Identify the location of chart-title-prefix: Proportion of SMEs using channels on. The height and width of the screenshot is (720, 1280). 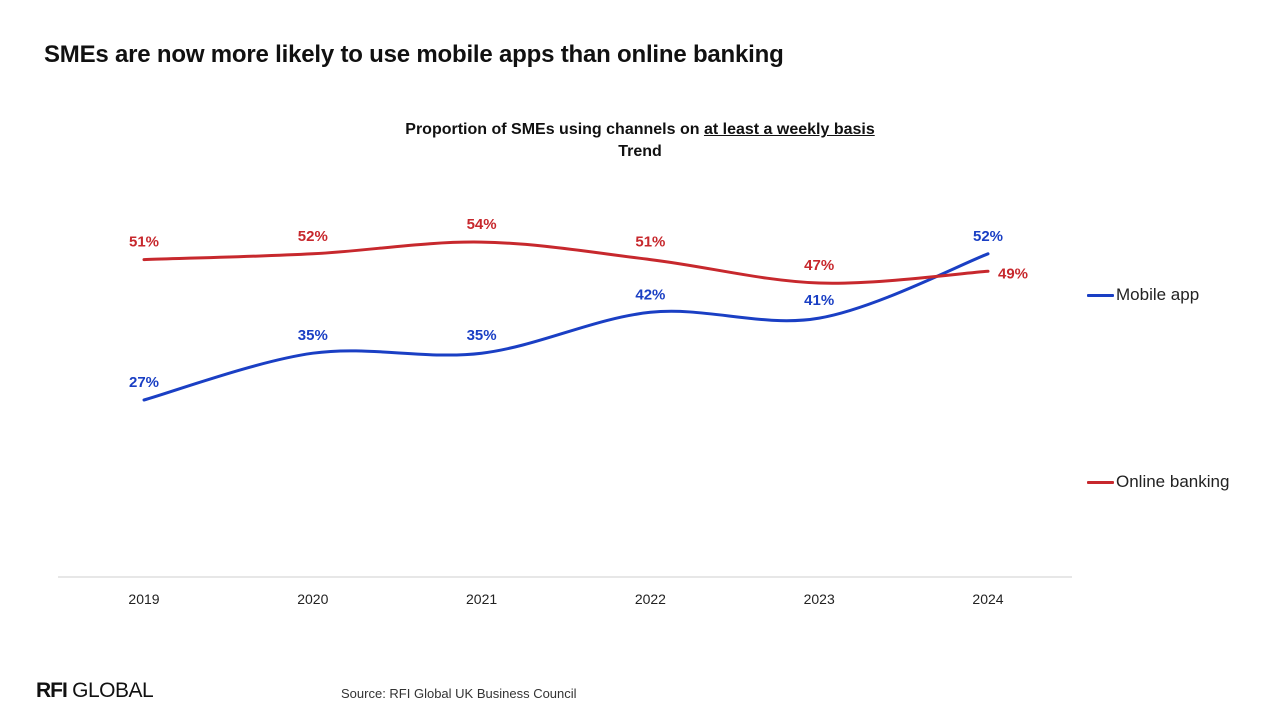
(554, 129).